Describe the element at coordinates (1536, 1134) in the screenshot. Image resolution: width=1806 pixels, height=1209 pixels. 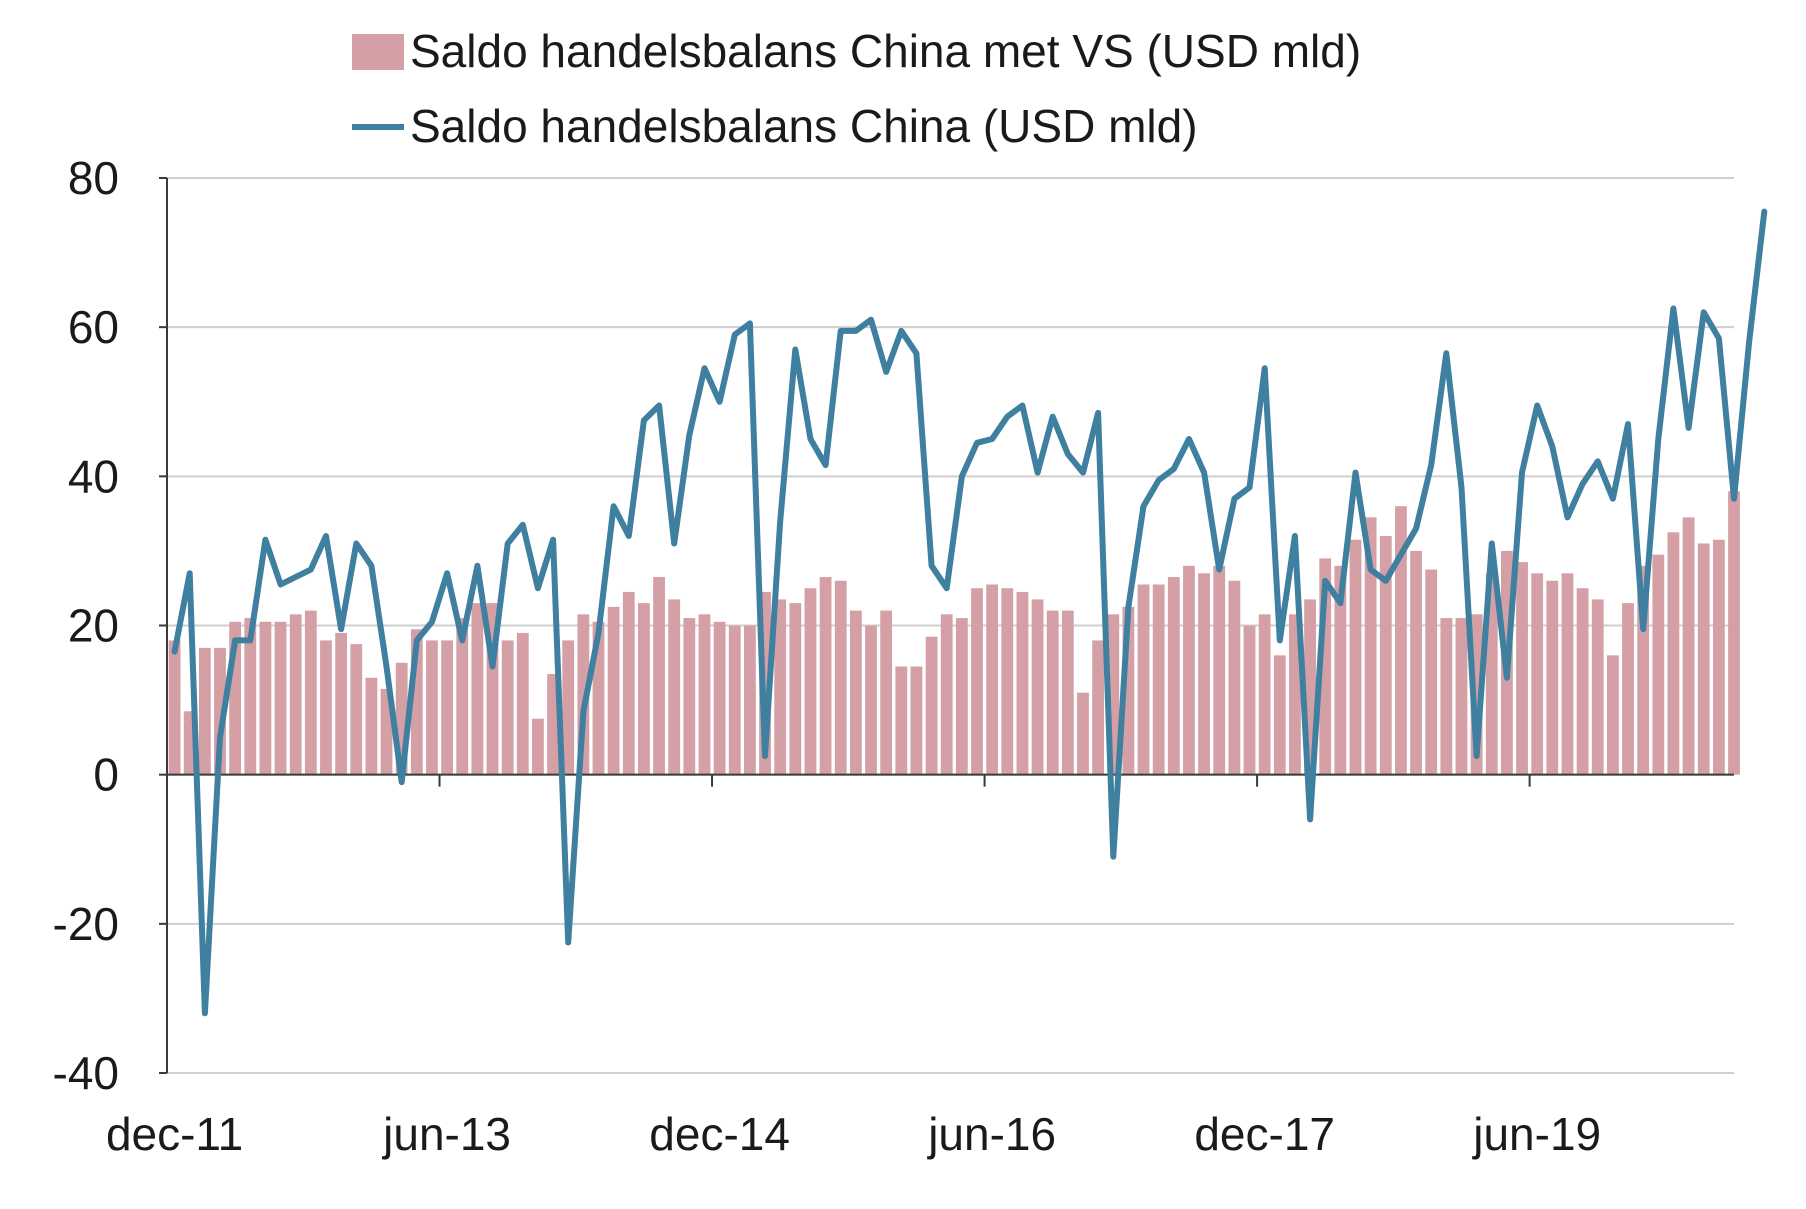
I see `x-tick-label: jun-19` at that location.